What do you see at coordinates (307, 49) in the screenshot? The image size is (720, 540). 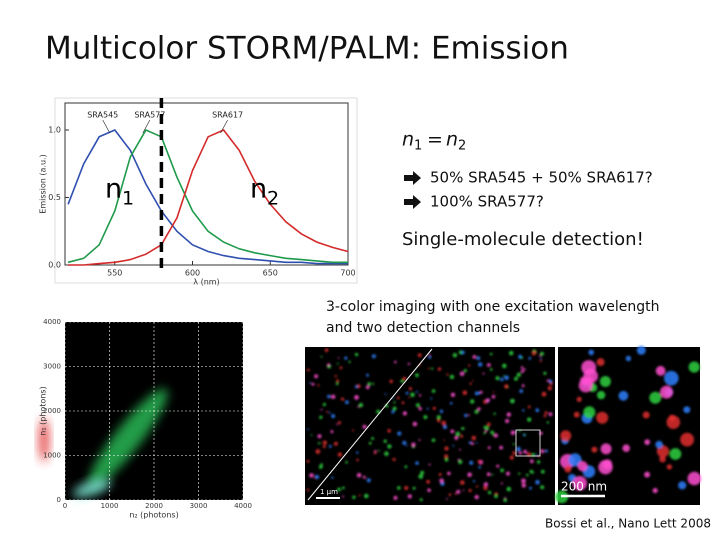 I see `slide-title: Multicolor STORM/PALM: Emission` at bounding box center [307, 49].